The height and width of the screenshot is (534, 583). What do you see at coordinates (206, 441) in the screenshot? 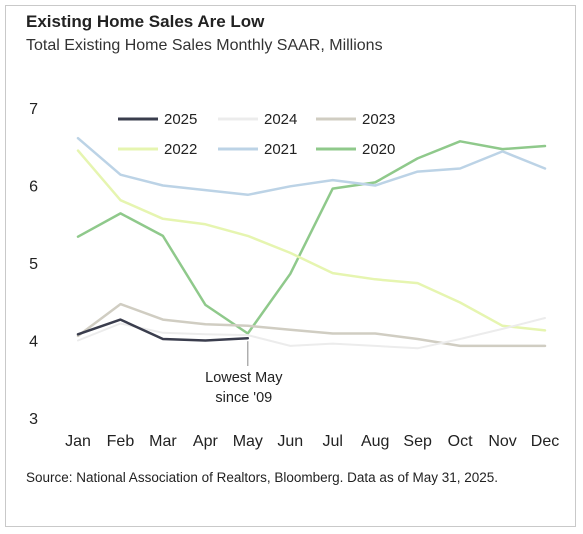
I see `x-tick-label: Apr` at bounding box center [206, 441].